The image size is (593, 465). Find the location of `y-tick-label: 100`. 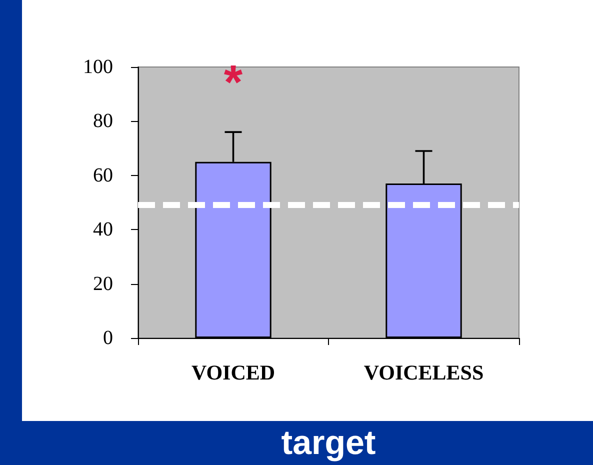

y-tick-label: 100 is located at coordinates (98, 67).